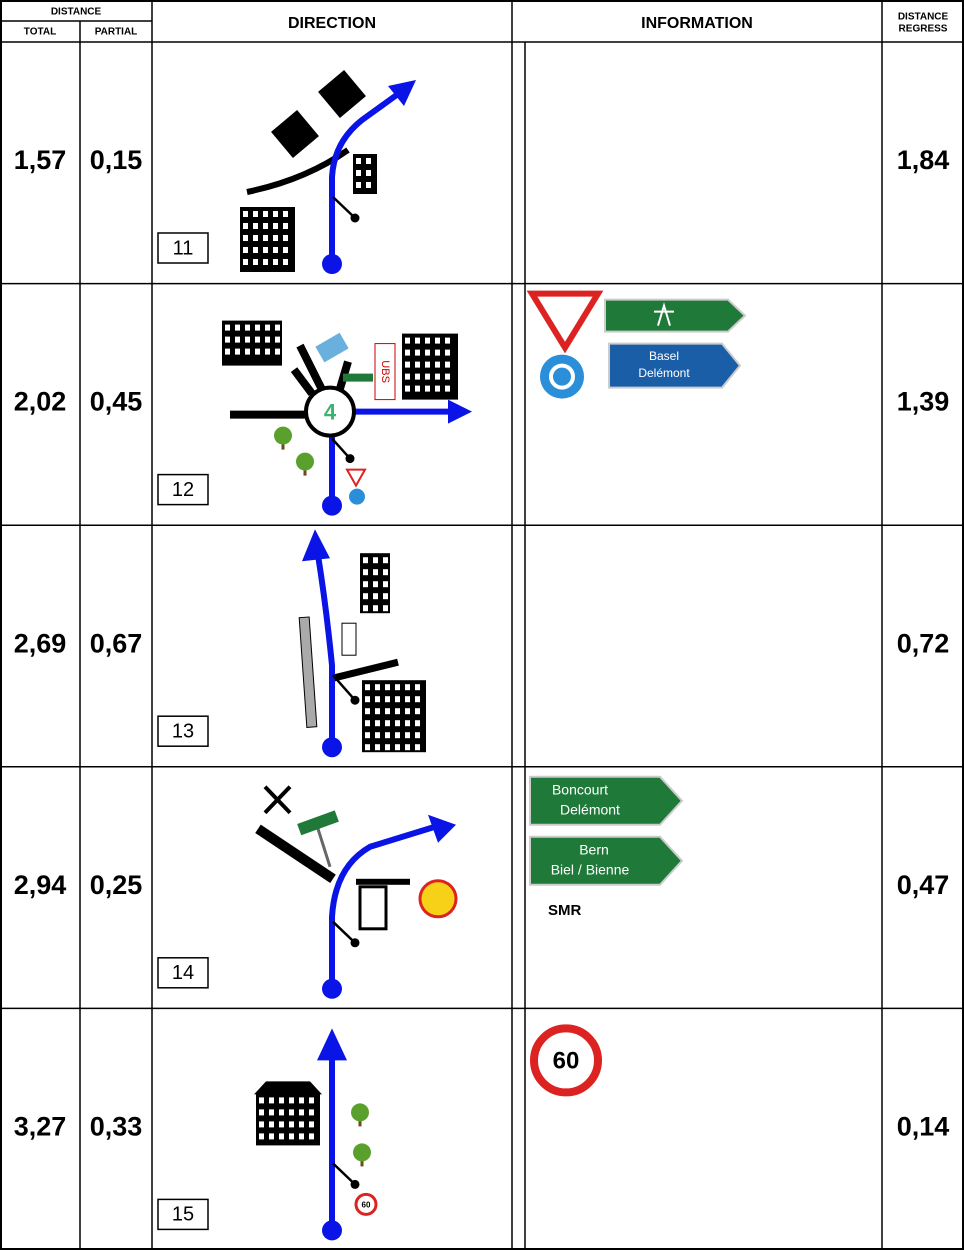  I want to click on roundabout, so click(330, 411).